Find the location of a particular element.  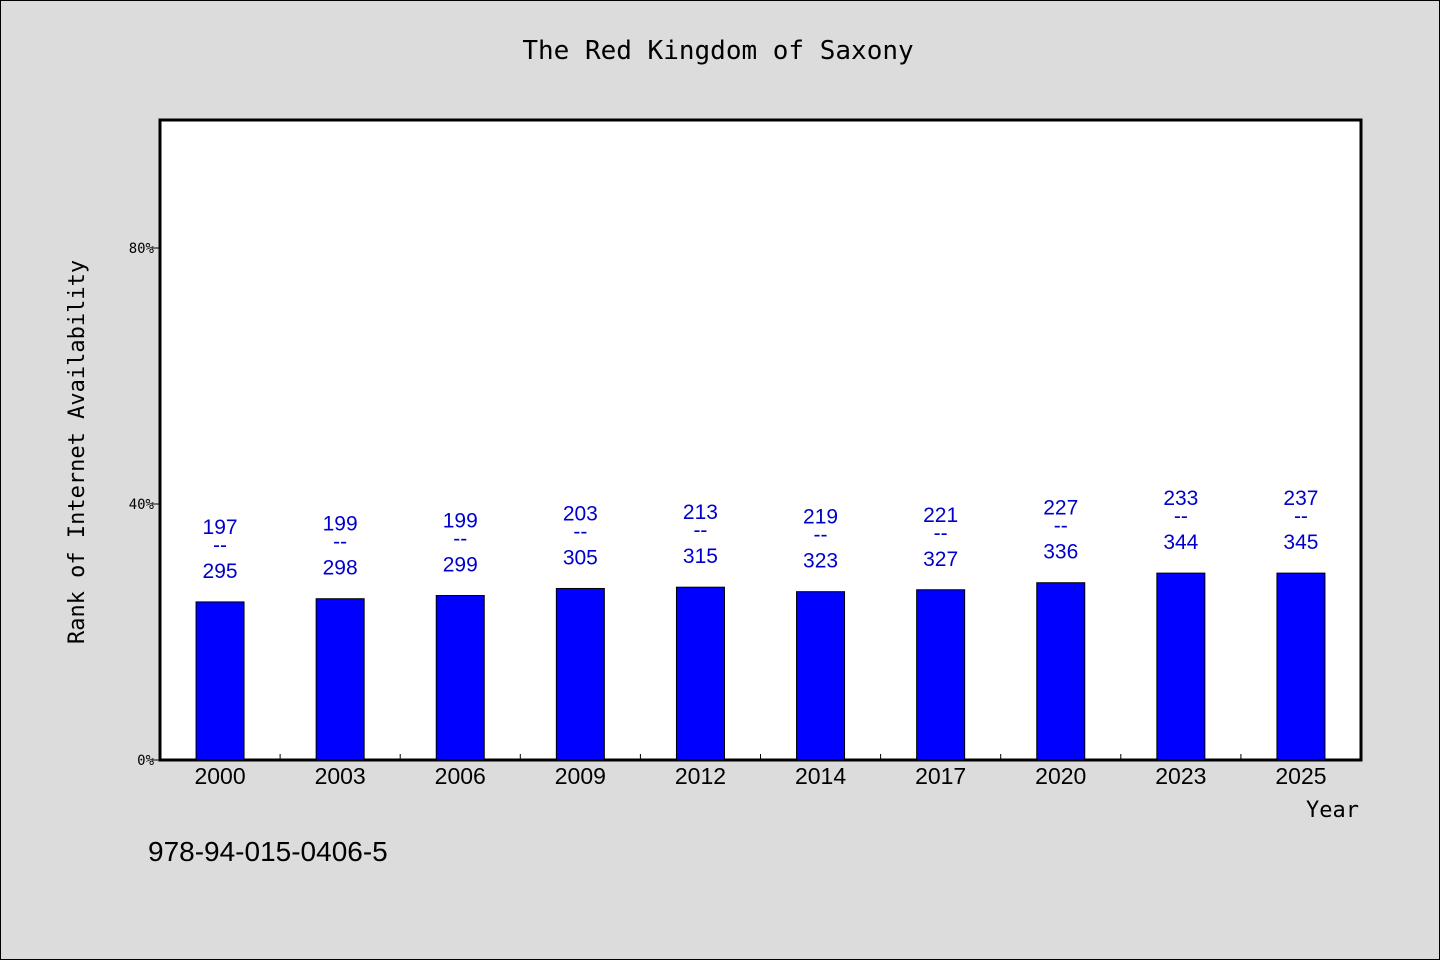

x-tick-label: 2023 is located at coordinates (1180, 776).